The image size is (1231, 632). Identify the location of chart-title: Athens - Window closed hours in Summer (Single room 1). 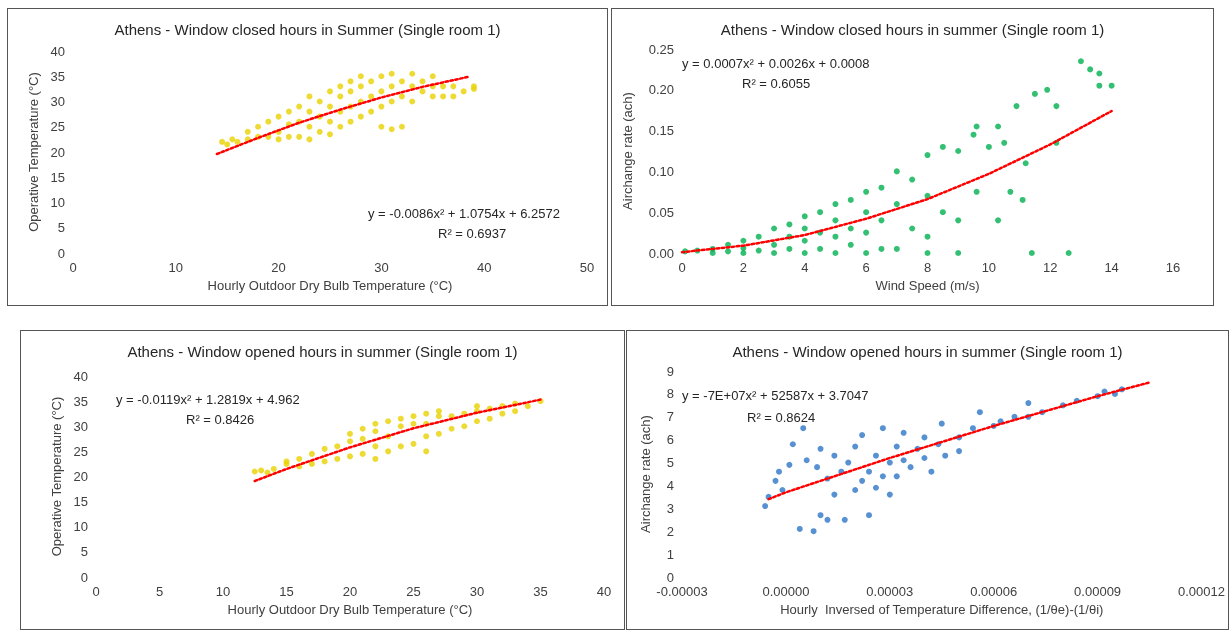
(307, 29).